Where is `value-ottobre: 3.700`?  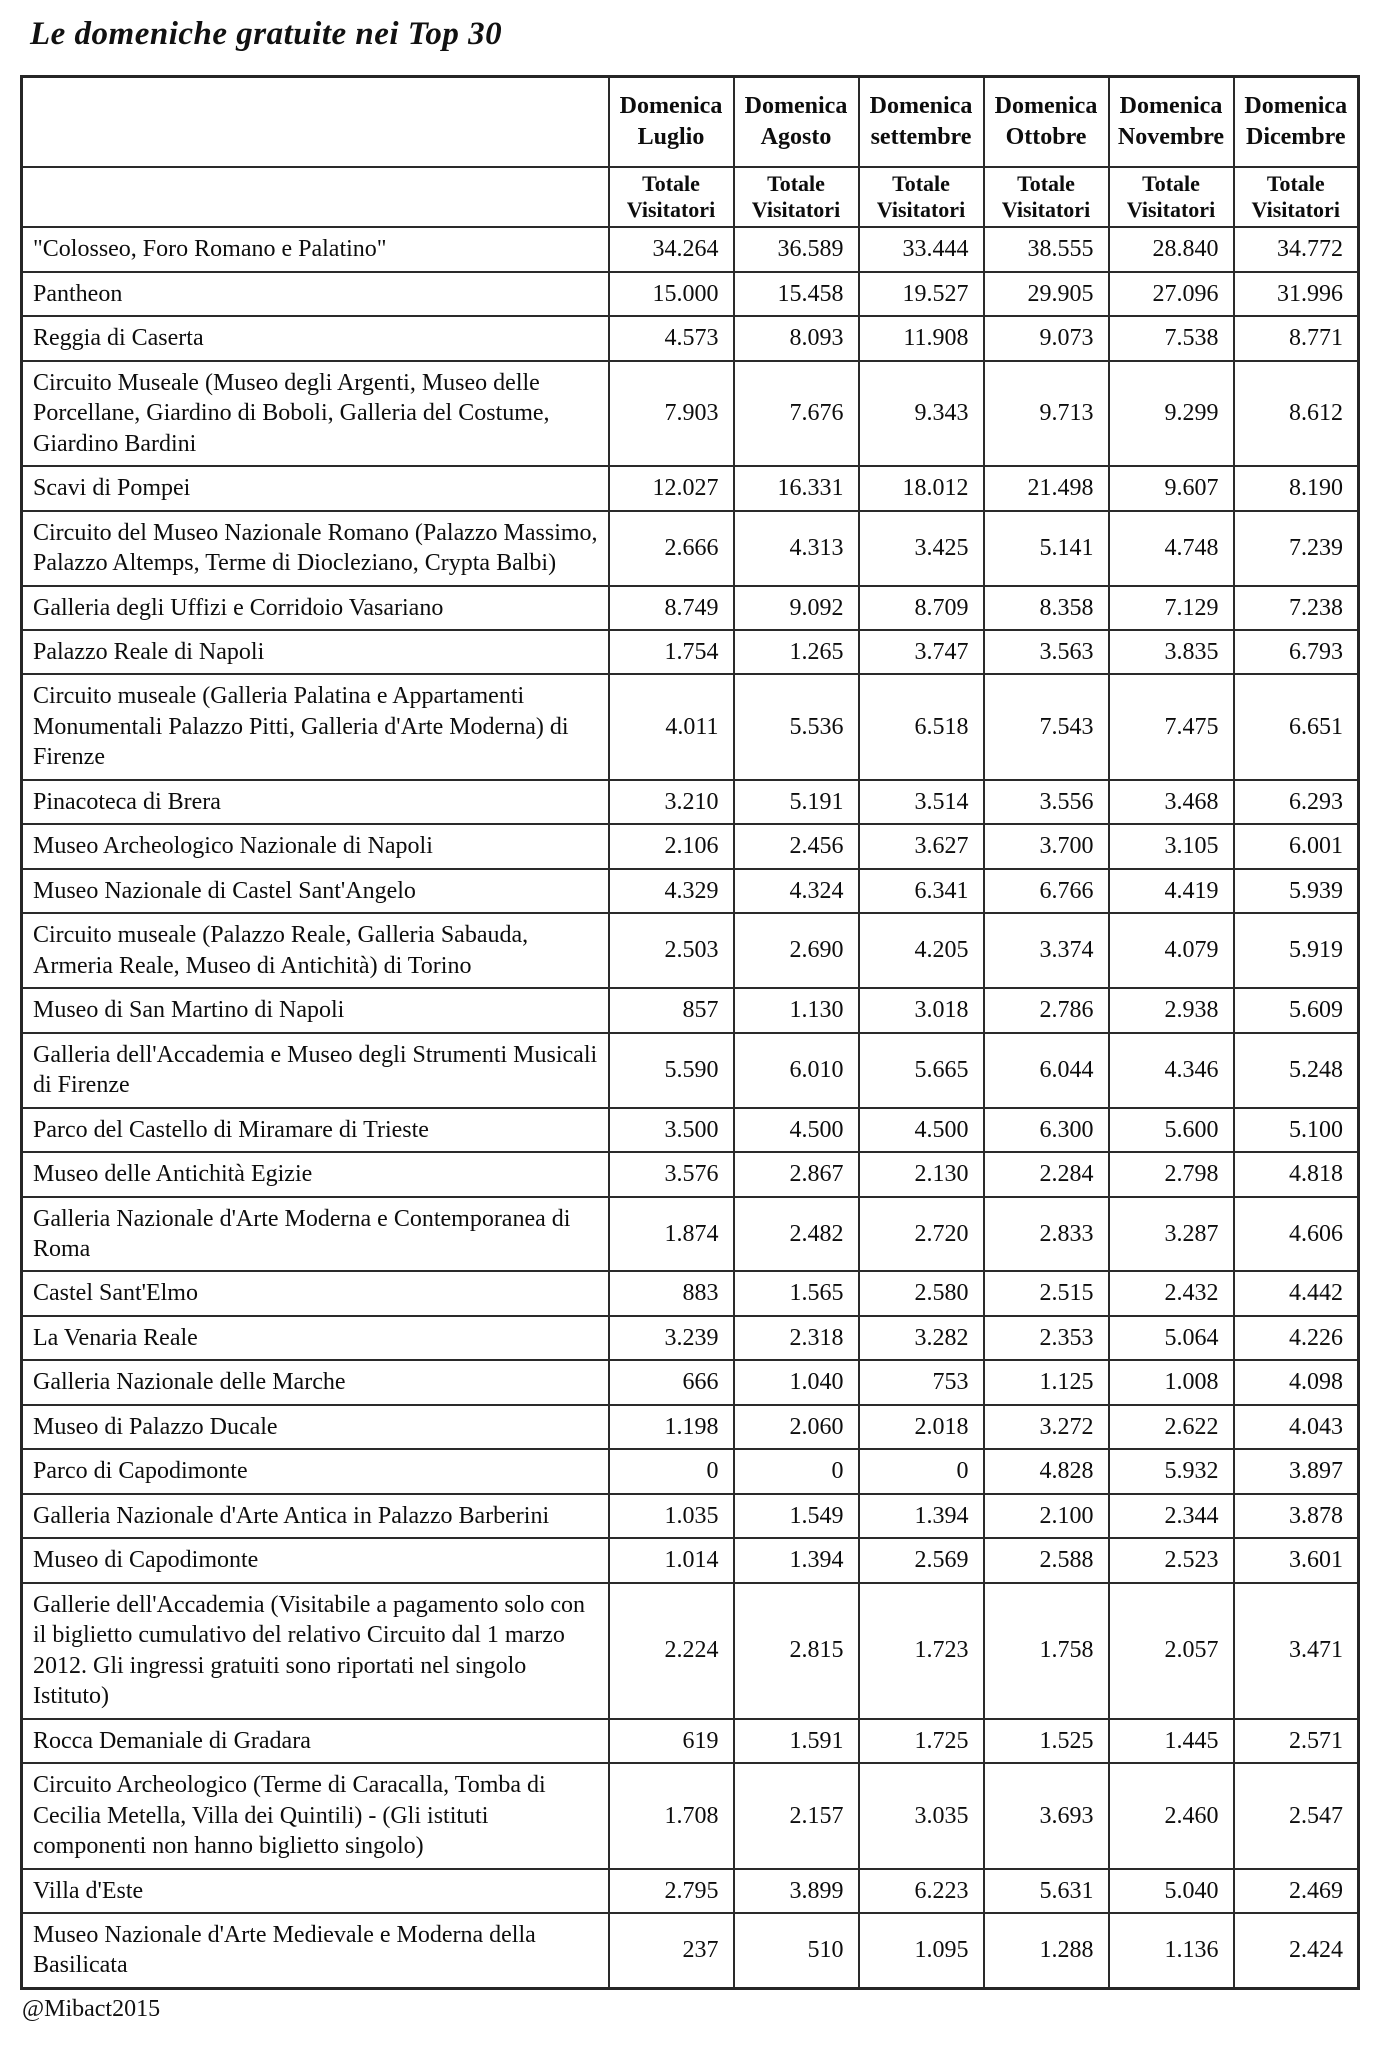 value-ottobre: 3.700 is located at coordinates (1046, 846).